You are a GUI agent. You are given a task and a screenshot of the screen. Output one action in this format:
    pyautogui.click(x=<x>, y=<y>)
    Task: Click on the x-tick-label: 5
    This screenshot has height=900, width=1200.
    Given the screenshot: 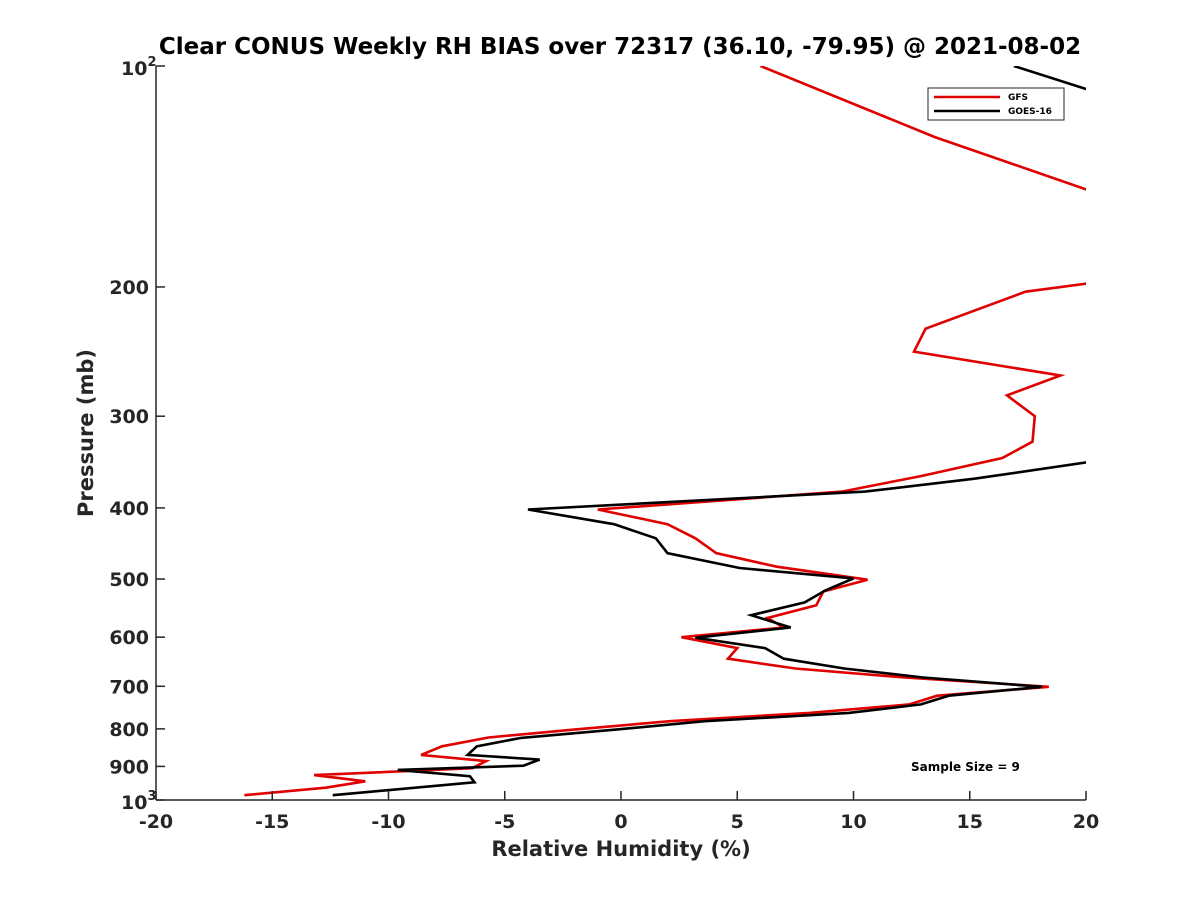 What is the action you would take?
    pyautogui.click(x=737, y=822)
    